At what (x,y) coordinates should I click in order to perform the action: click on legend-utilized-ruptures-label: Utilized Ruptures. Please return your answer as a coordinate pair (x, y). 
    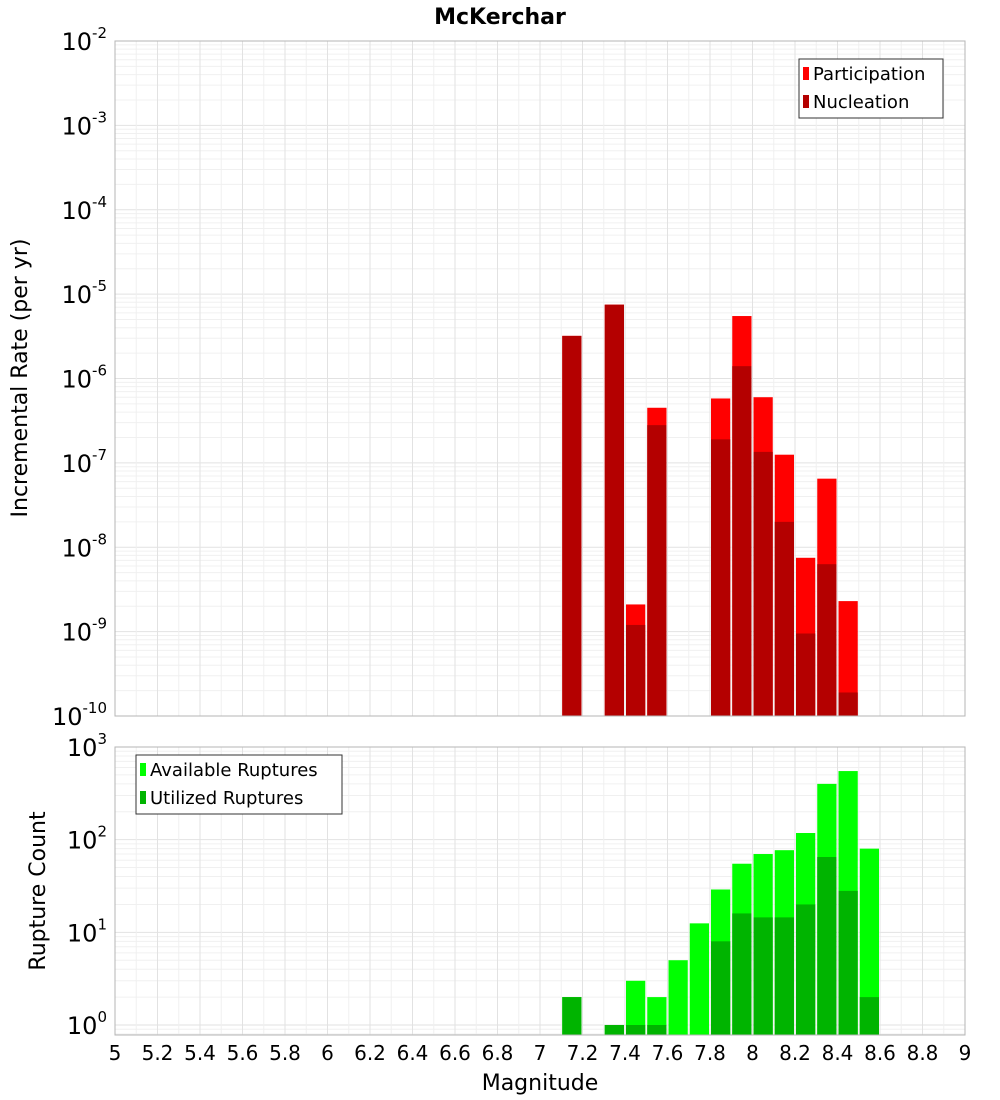
    Looking at the image, I should click on (226, 798).